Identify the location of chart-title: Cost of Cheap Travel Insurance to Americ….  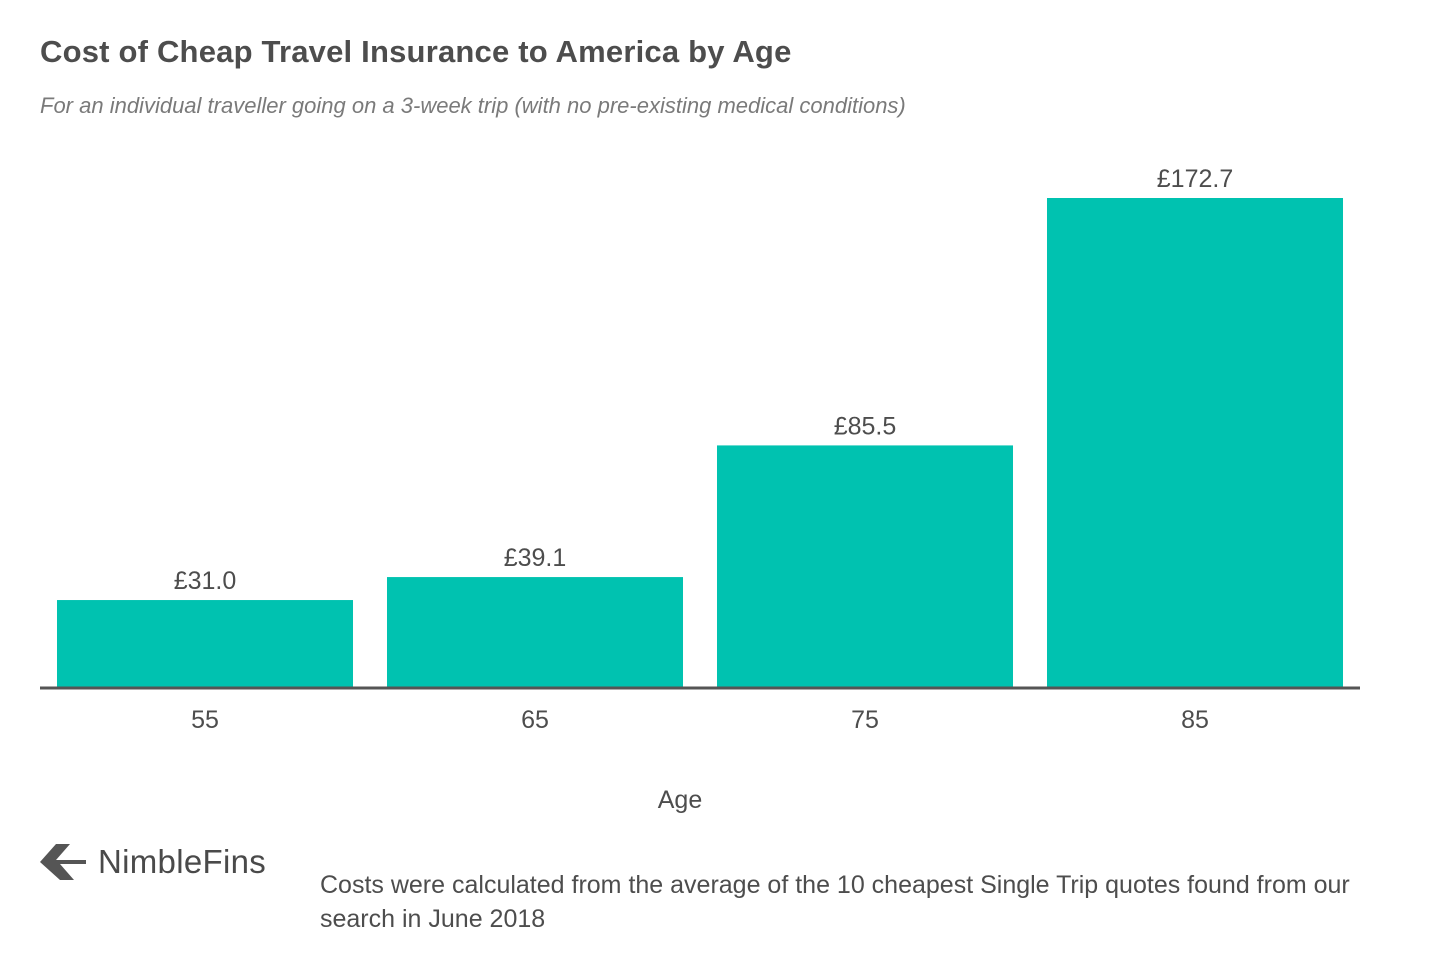
(416, 51).